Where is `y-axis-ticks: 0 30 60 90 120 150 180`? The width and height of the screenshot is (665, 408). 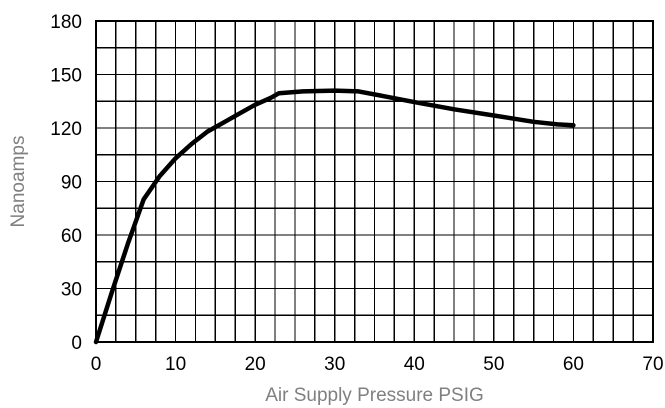
y-axis-ticks: 0 30 60 90 120 150 180 is located at coordinates (66, 183).